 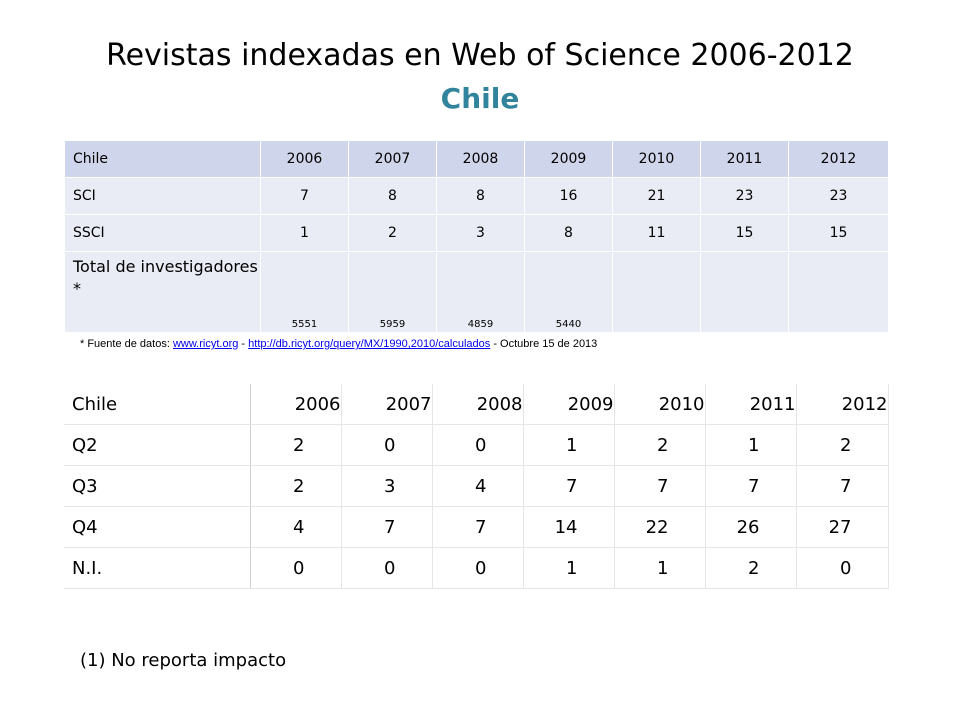 I want to click on row-label: Q4, so click(x=157, y=527).